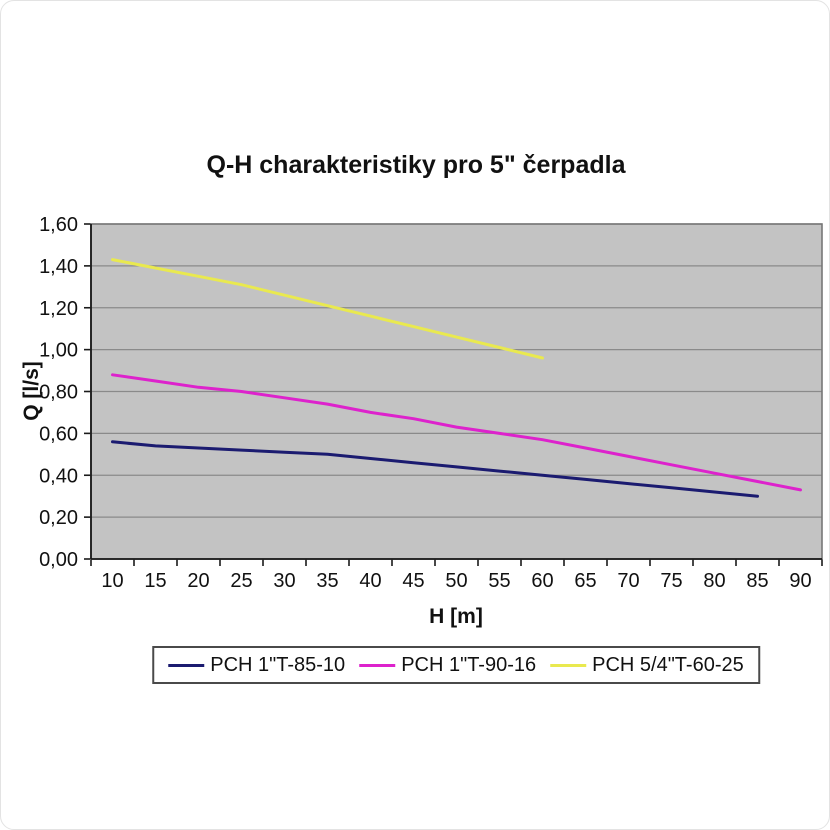 The height and width of the screenshot is (830, 830). Describe the element at coordinates (499, 581) in the screenshot. I see `x-tick-label: 55` at that location.